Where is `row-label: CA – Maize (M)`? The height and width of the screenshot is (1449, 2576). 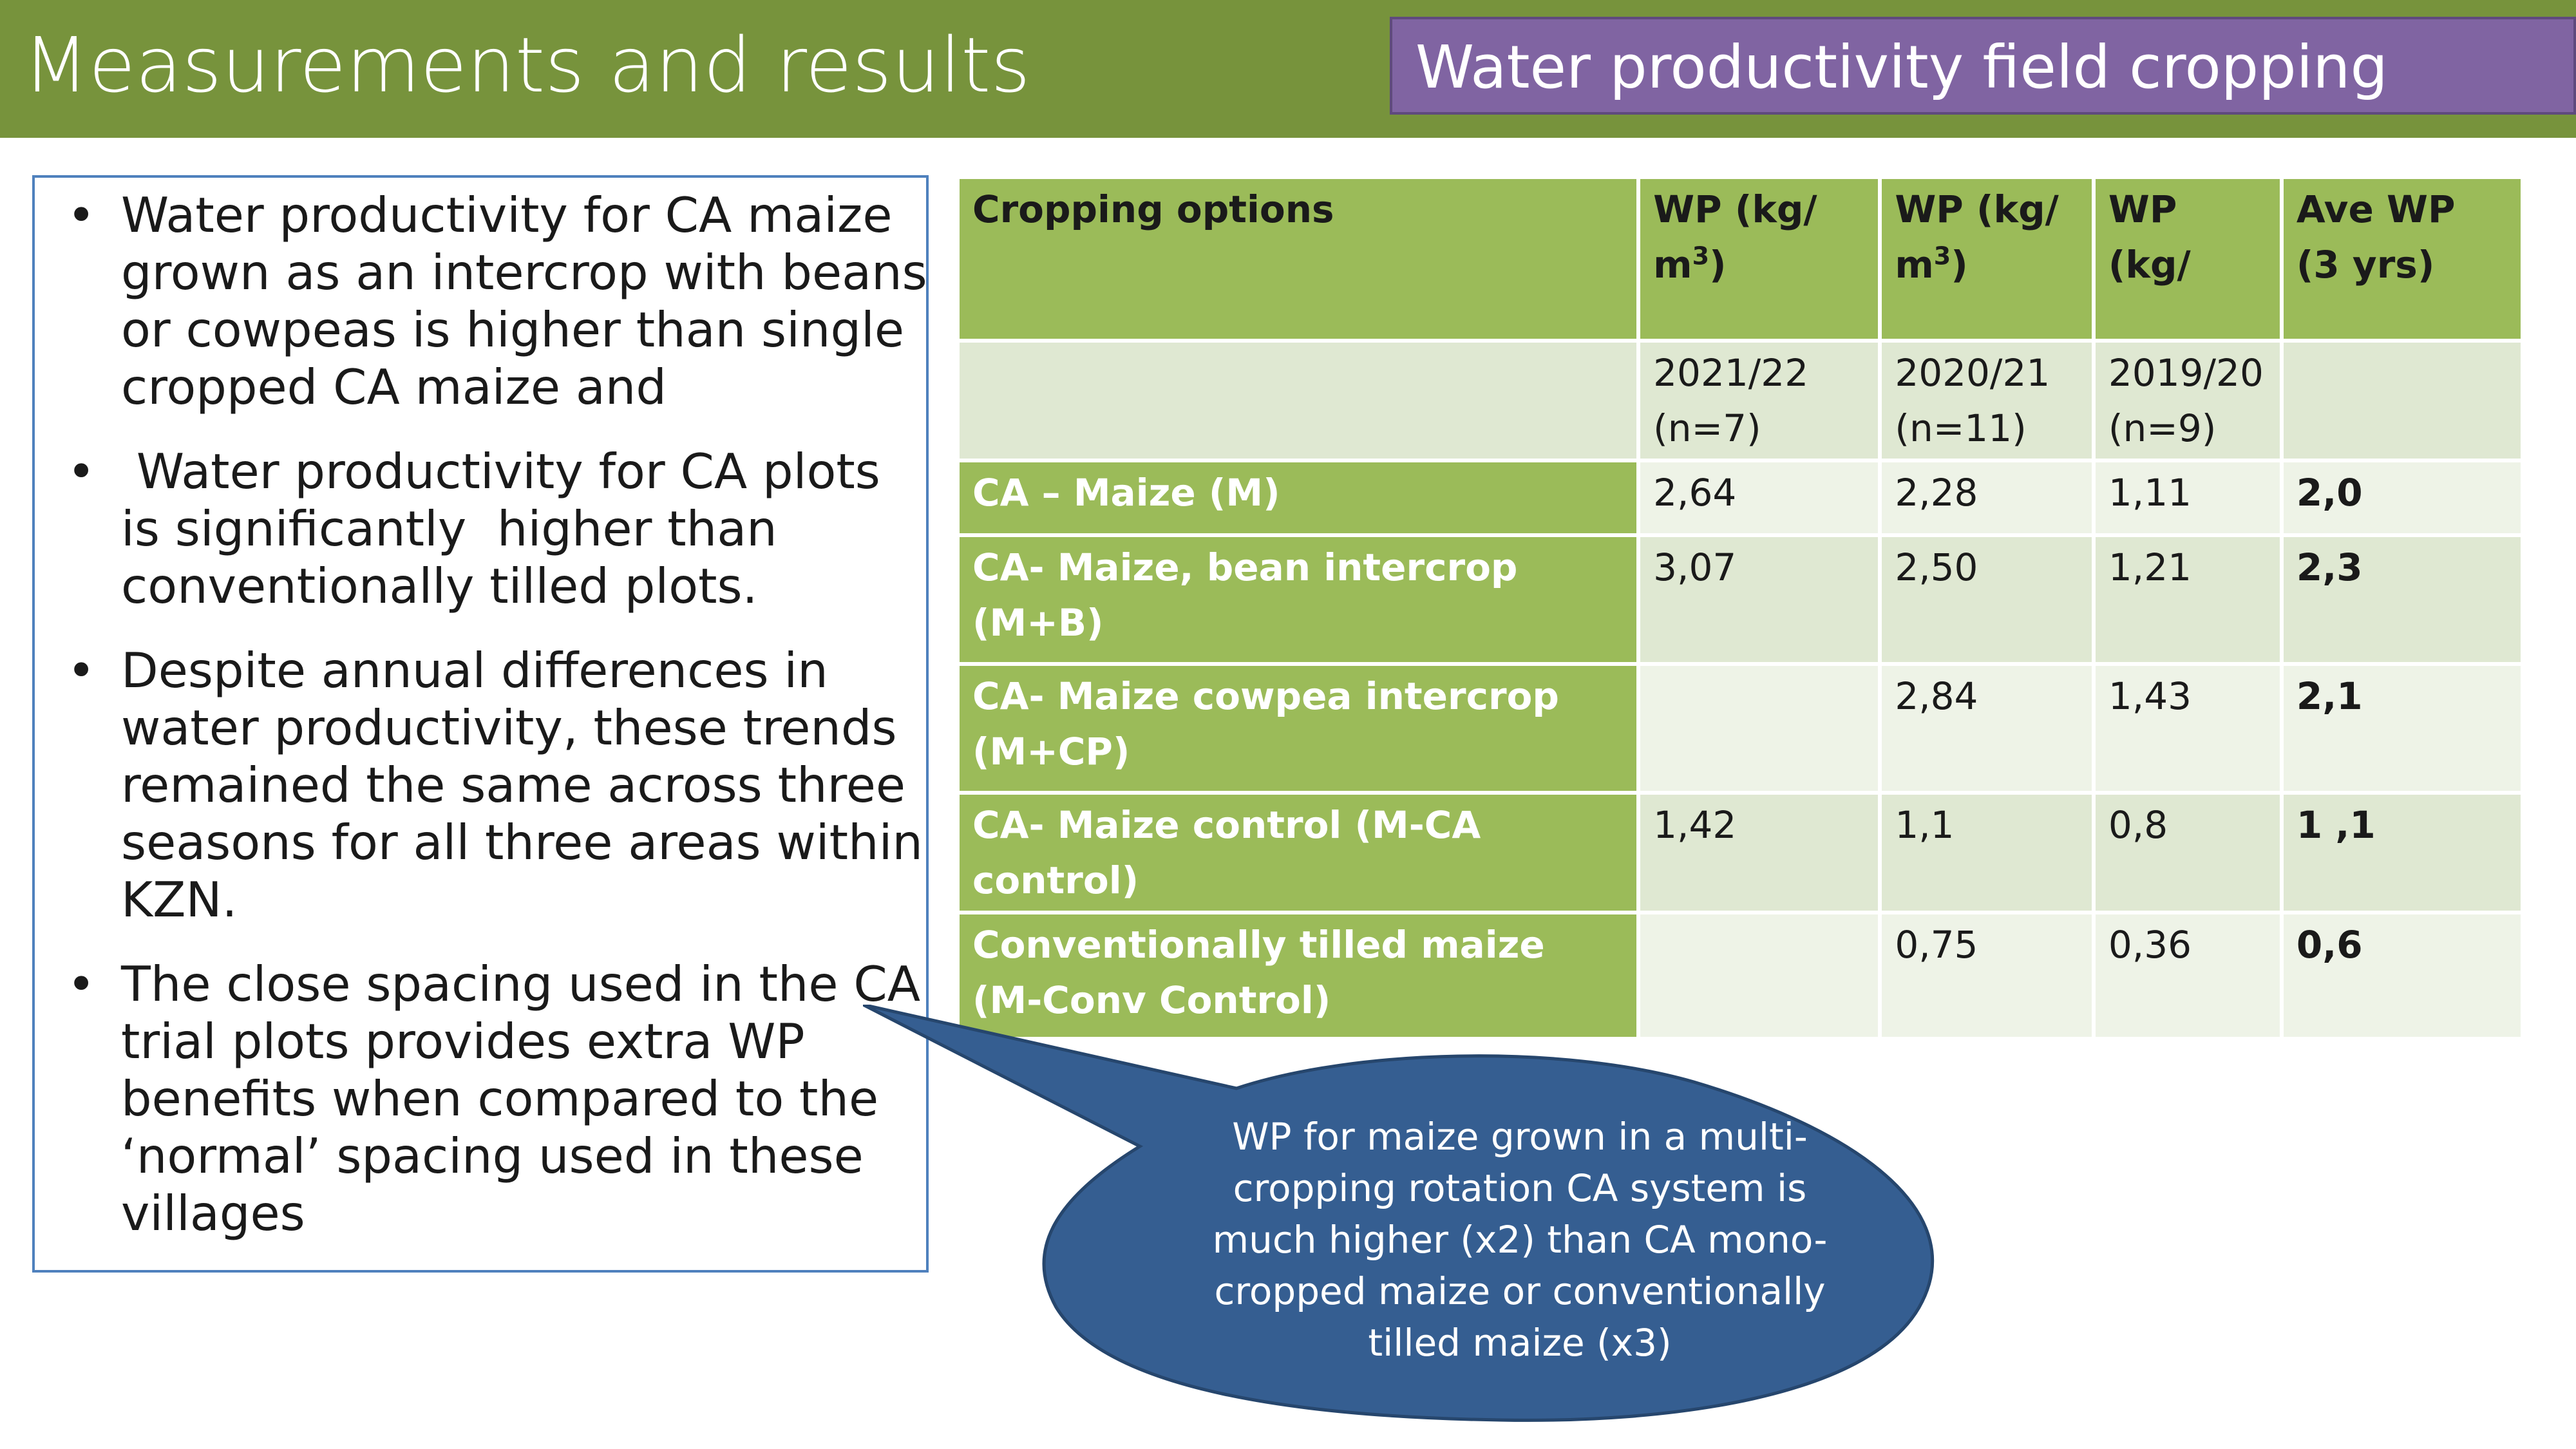
row-label: CA – Maize (M) is located at coordinates (1298, 497).